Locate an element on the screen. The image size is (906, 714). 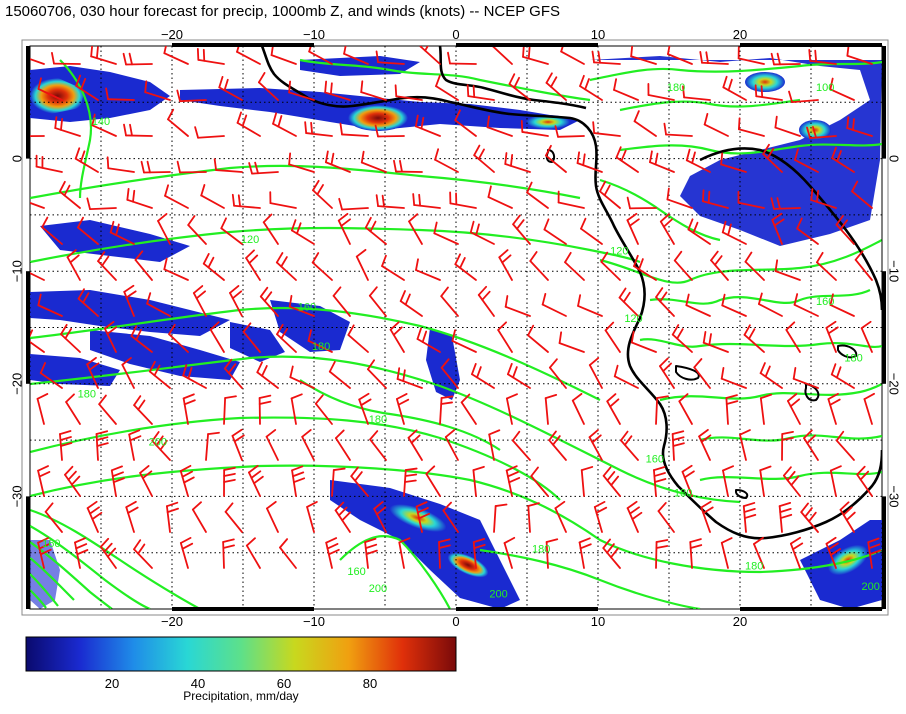
lat-tick-label-right: −10 is located at coordinates (894, 271).